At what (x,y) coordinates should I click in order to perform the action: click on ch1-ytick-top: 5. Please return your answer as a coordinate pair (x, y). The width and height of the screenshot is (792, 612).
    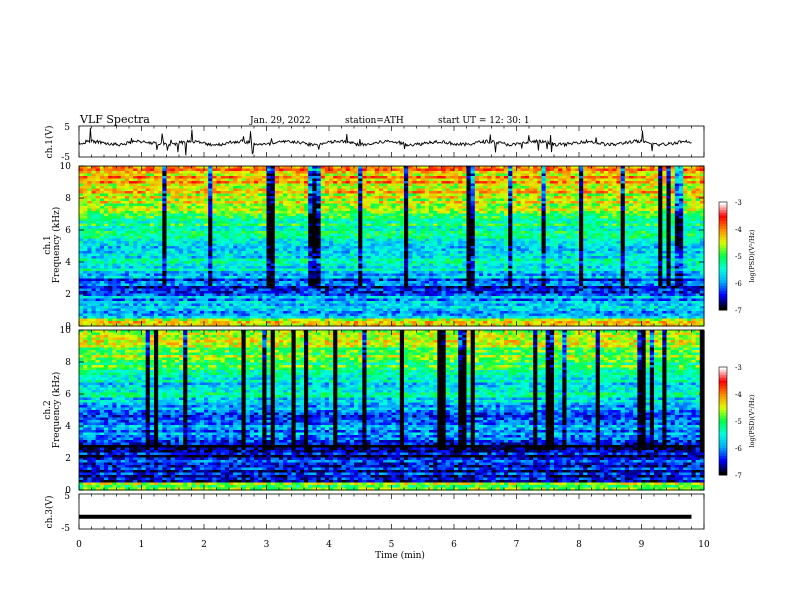
    Looking at the image, I should click on (67, 128).